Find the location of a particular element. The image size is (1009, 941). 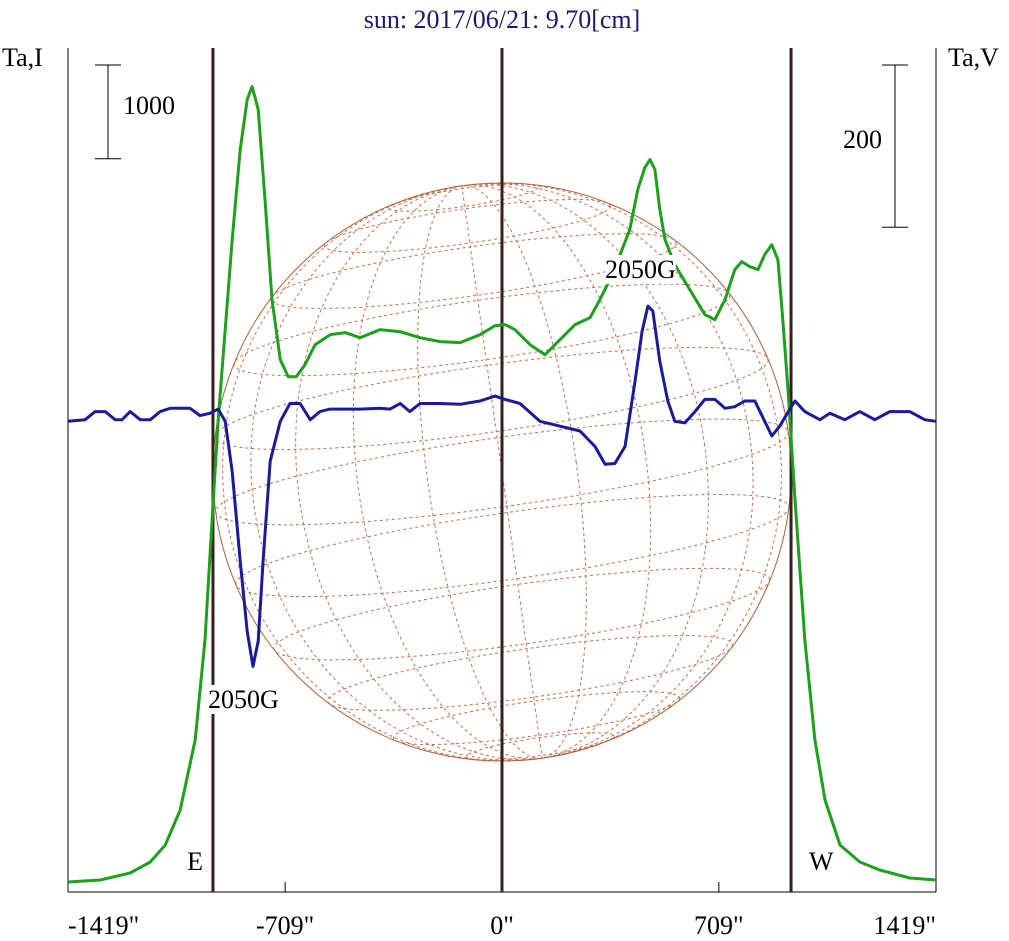

x-tick-label: -1419" is located at coordinates (103, 925).